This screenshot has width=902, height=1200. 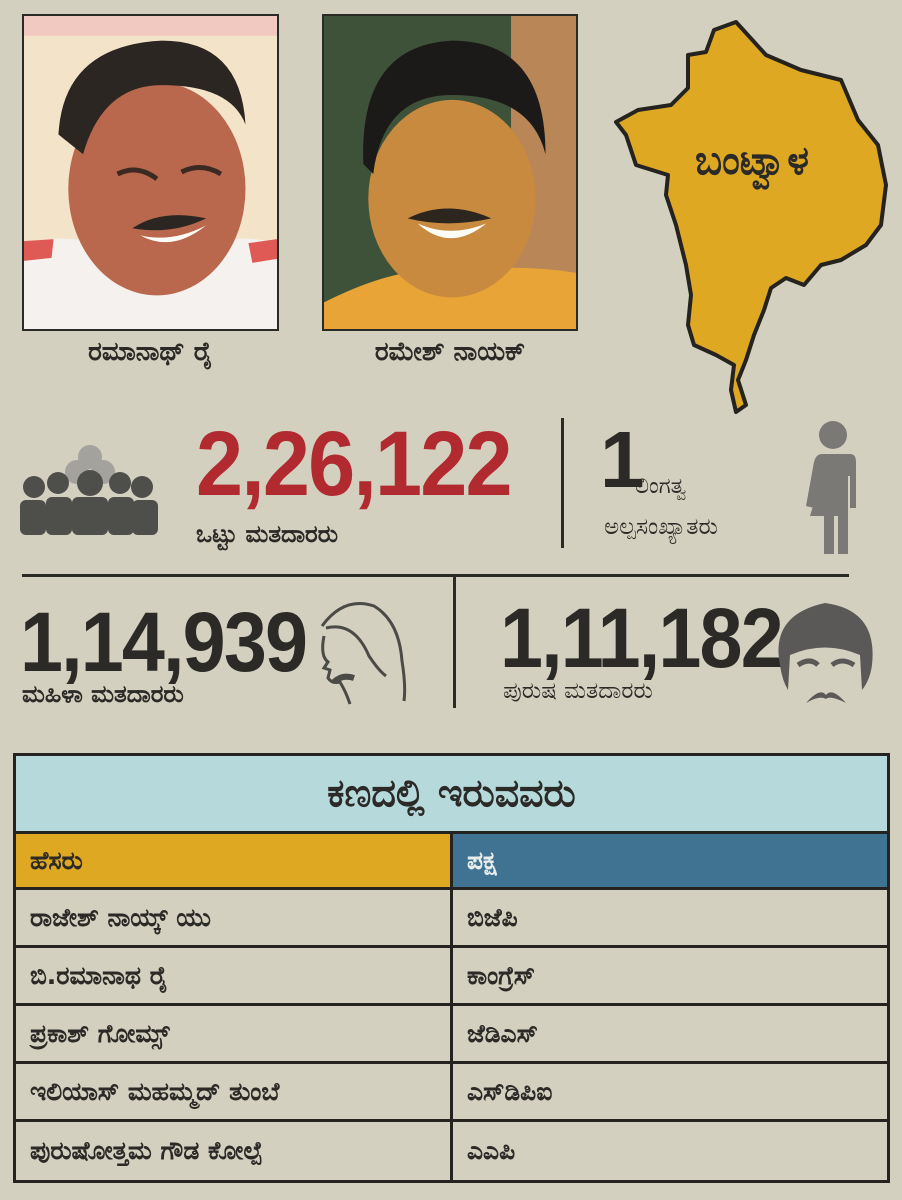 What do you see at coordinates (451, 795) in the screenshot?
I see `table-title: ಕಣದಲ್ಲಿ ಇರುವವರು` at bounding box center [451, 795].